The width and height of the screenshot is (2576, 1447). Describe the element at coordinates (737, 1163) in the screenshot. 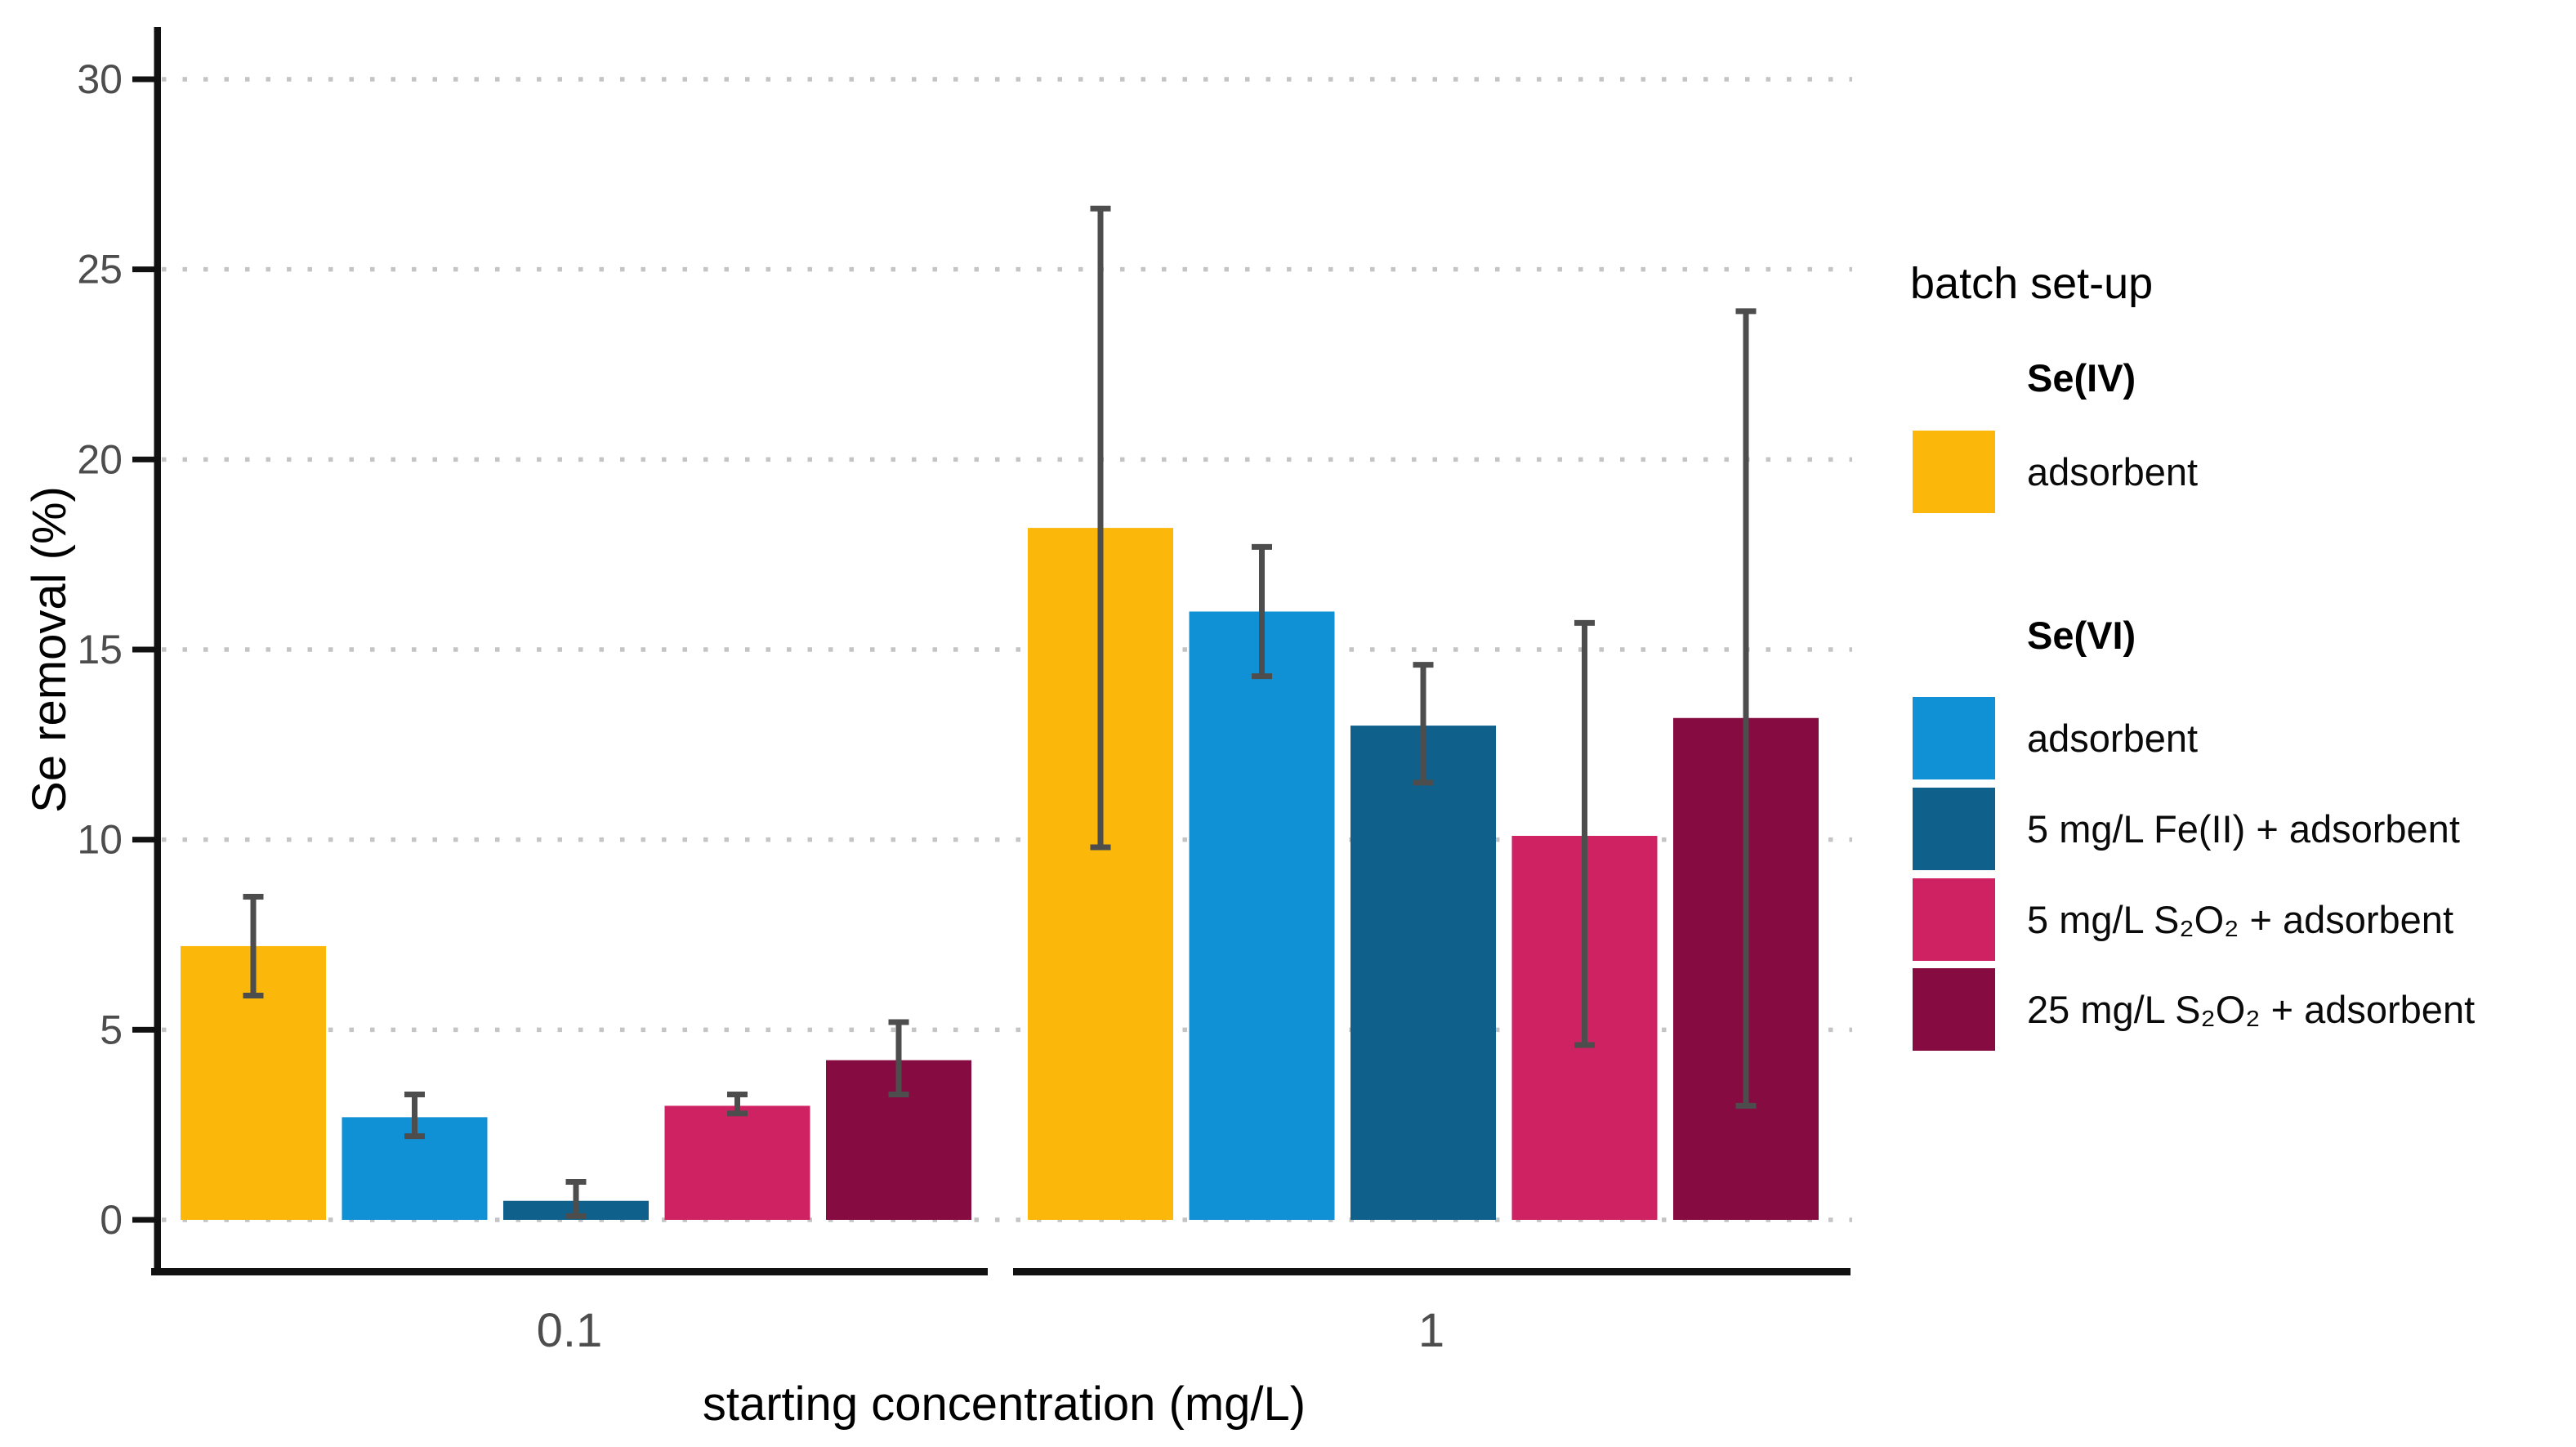

I see `bar-0.1-se-vi-5-mg-l-s-o-adsorbent` at that location.